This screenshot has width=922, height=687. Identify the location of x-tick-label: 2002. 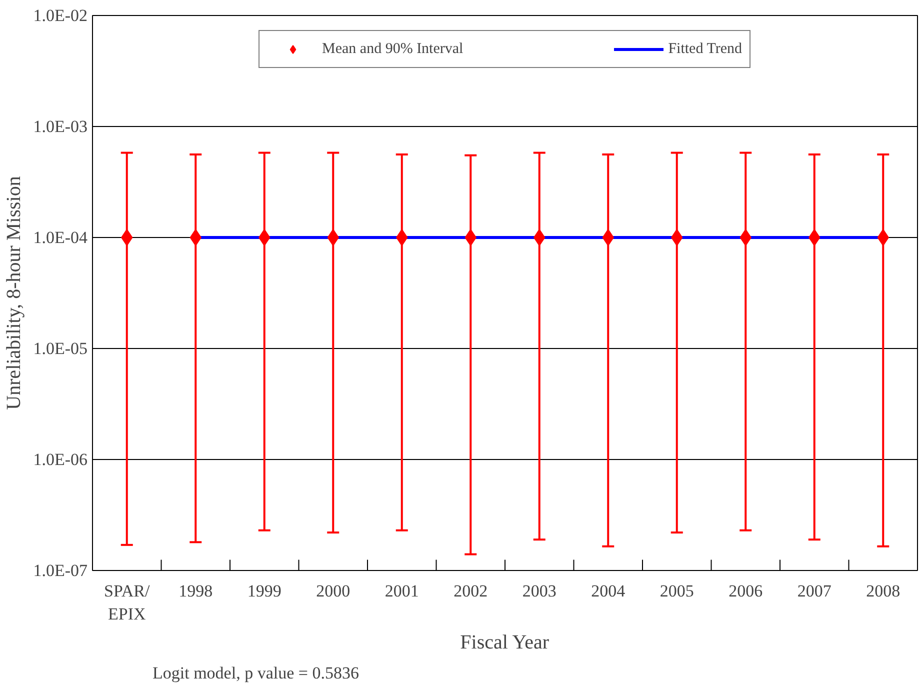
(471, 591).